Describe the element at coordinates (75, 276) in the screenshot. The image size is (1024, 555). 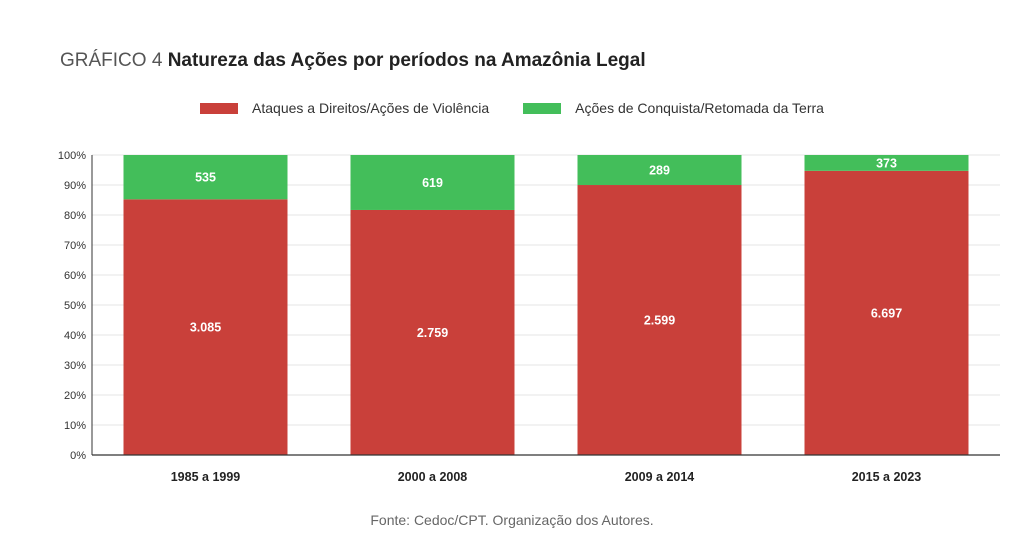
I see `y-tick-label: 60%` at that location.